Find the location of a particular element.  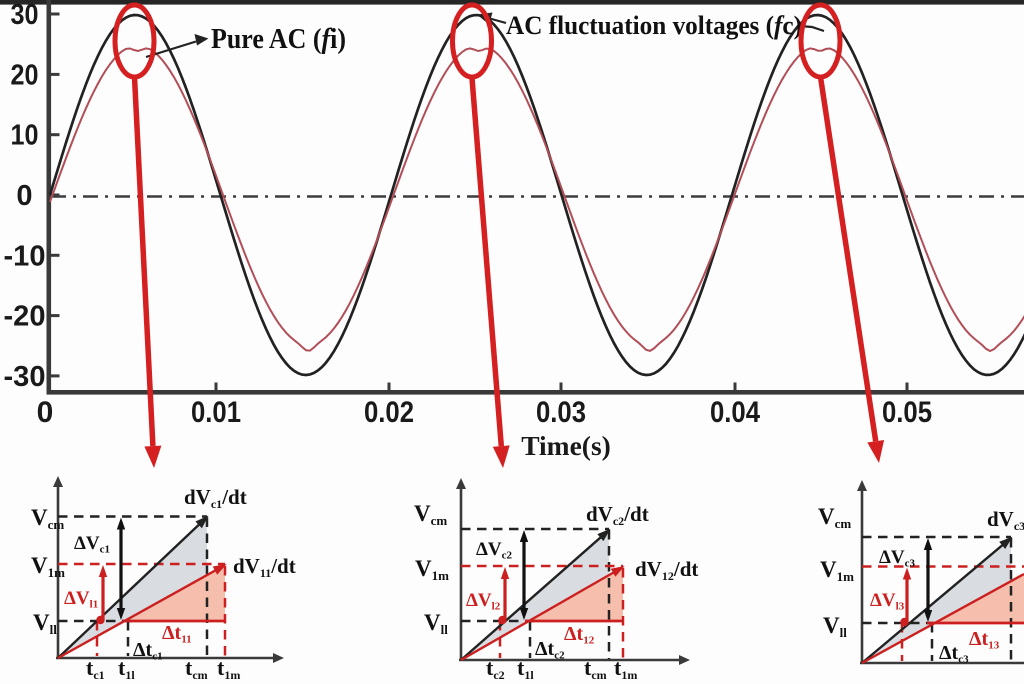

svg-text: Pure AC (fi) is located at coordinates (278, 39).